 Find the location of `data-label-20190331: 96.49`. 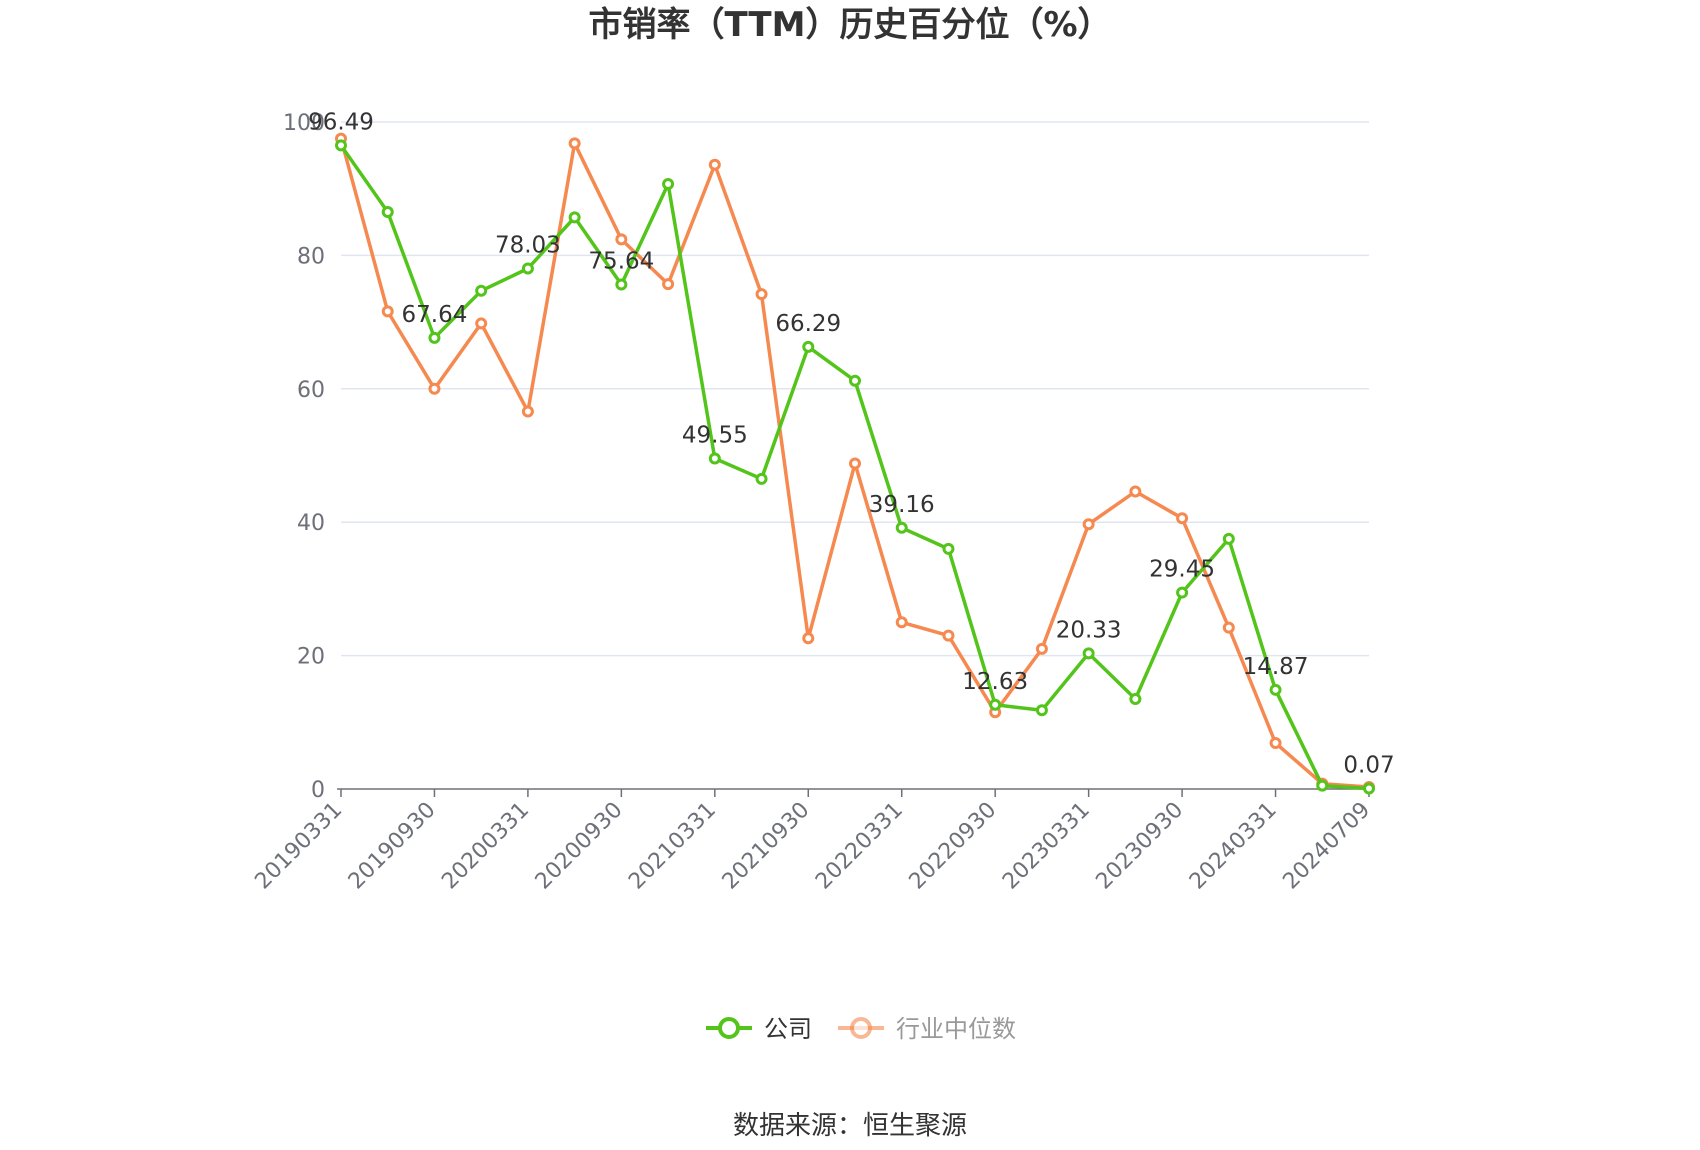

data-label-20190331: 96.49 is located at coordinates (341, 122).